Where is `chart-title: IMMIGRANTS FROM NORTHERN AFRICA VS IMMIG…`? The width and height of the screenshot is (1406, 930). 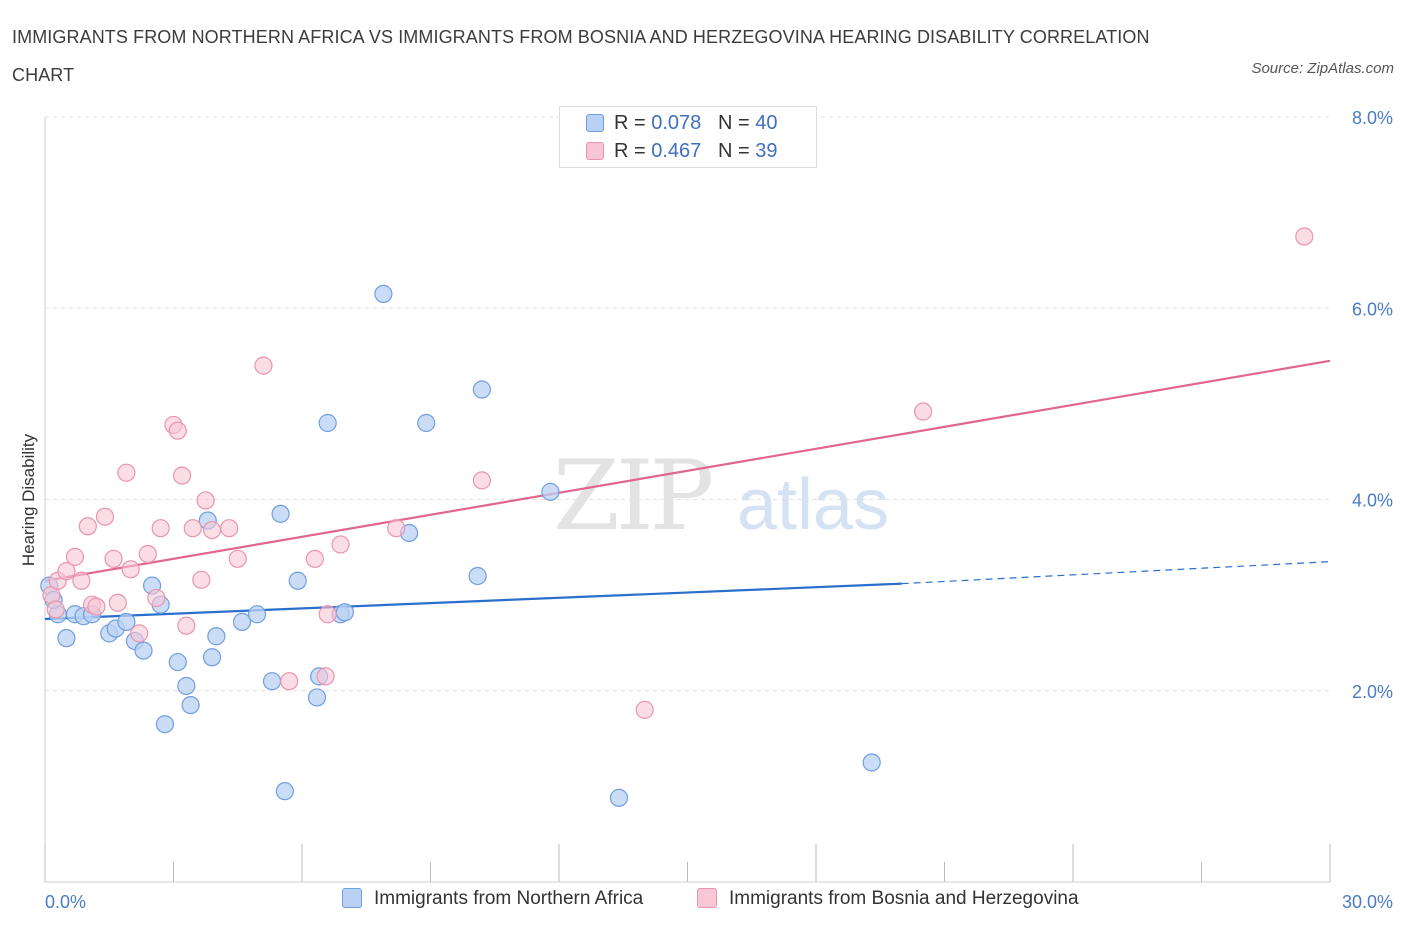 chart-title: IMMIGRANTS FROM NORTHERN AFRICA VS IMMIG… is located at coordinates (581, 56).